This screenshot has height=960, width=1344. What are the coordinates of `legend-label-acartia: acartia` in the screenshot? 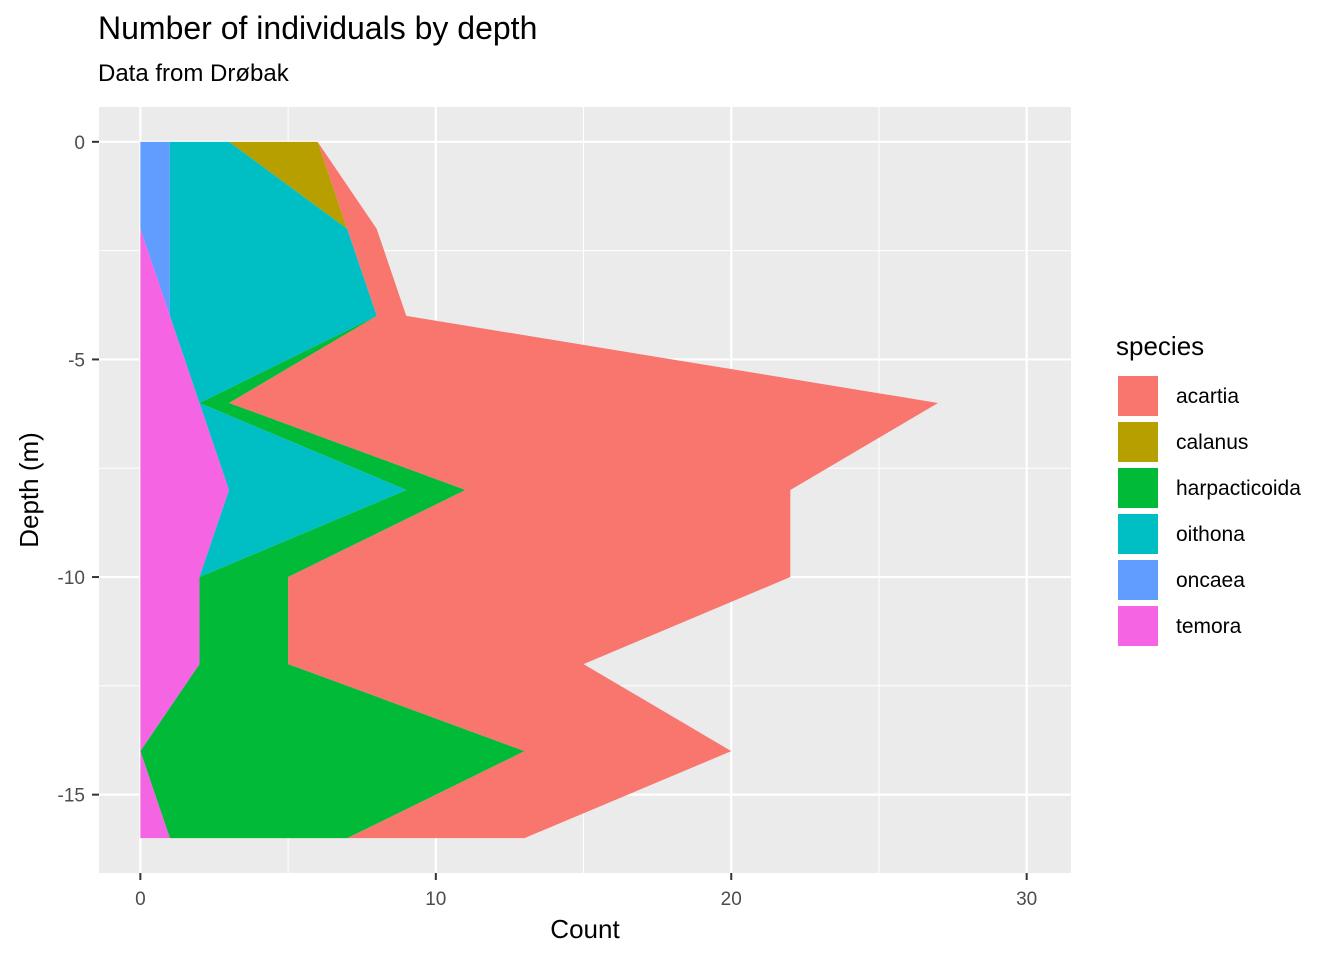 It's located at (1207, 396).